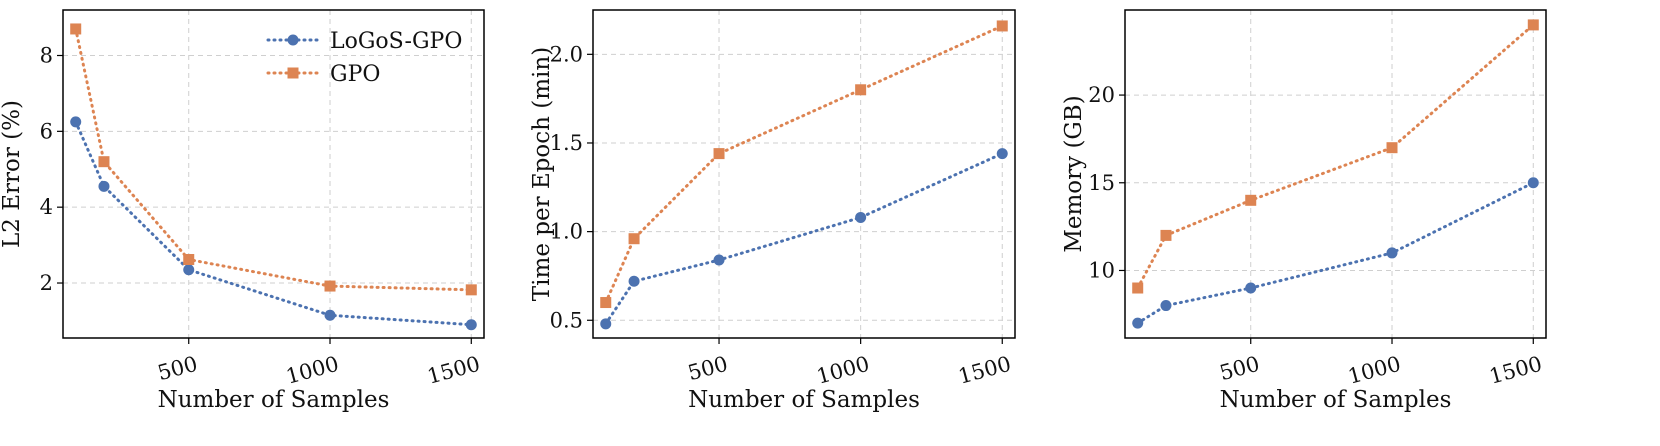 The height and width of the screenshot is (446, 1660). Describe the element at coordinates (566, 320) in the screenshot. I see `y-tick-label: 0.5` at that location.